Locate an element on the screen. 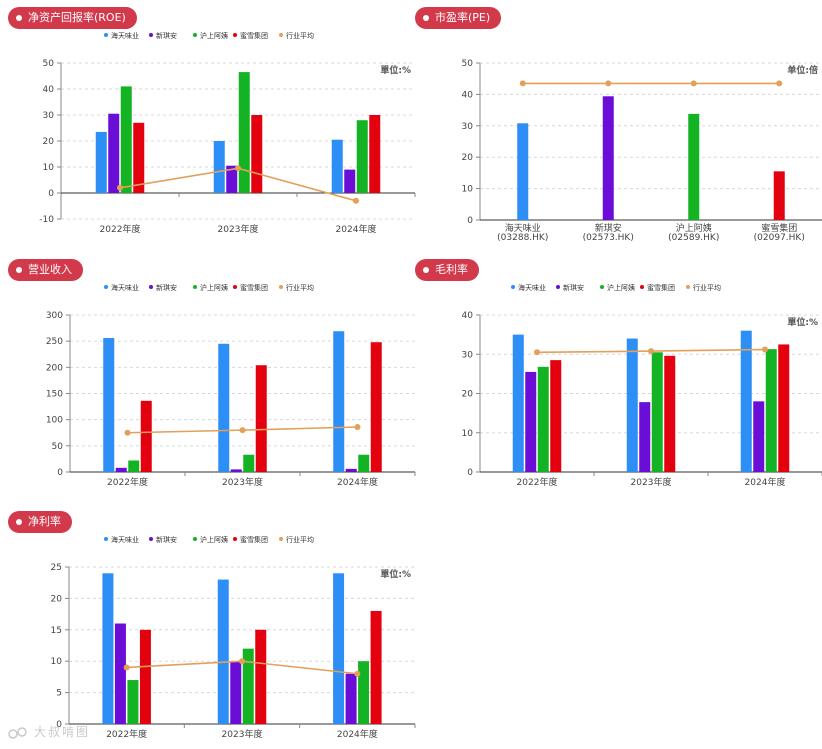 The height and width of the screenshot is (749, 822). x-tick-label: (02097.HK) is located at coordinates (779, 238).